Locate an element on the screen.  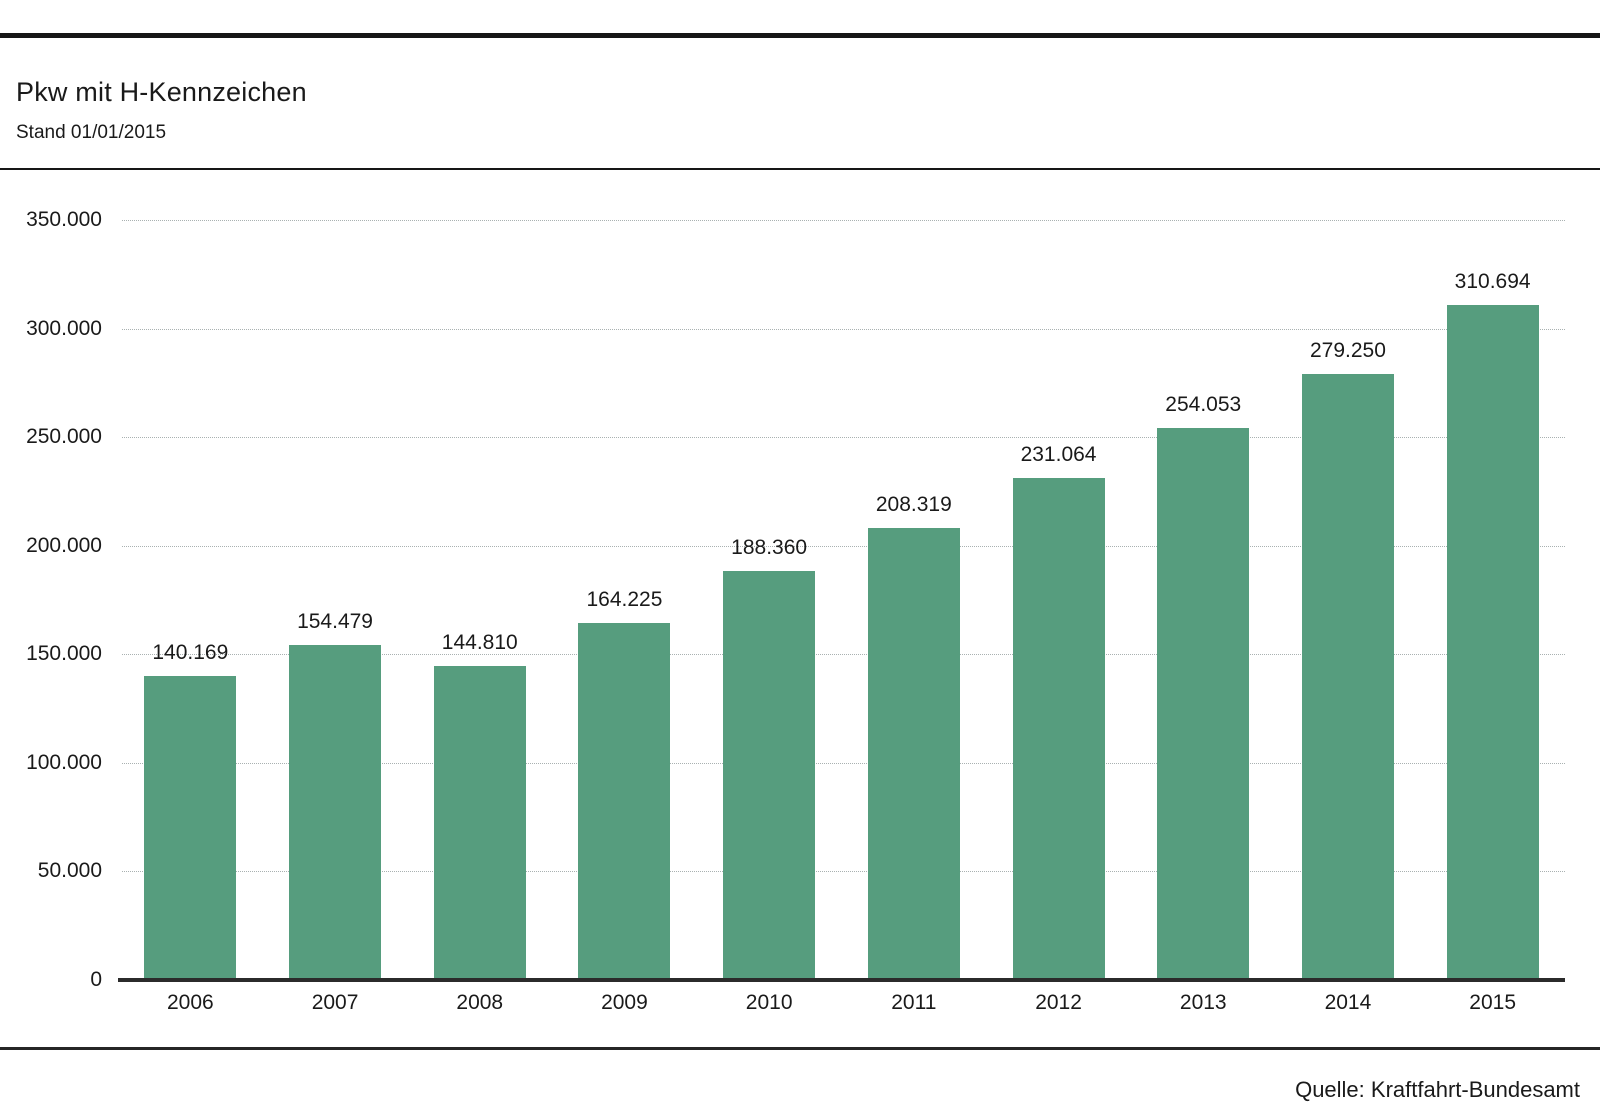
x-tick-label: 2013 is located at coordinates (1203, 1002).